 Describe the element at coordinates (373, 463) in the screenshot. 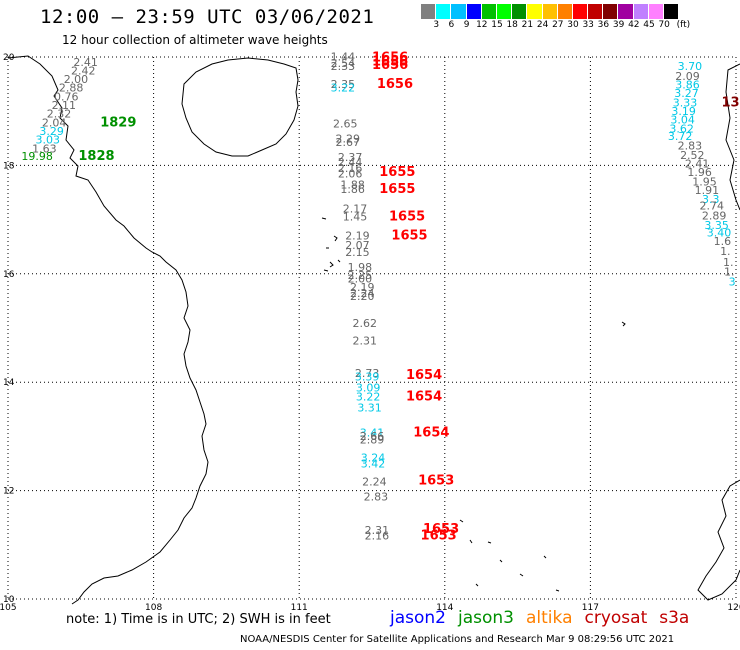

I see `wave-height-label: 3.42` at that location.